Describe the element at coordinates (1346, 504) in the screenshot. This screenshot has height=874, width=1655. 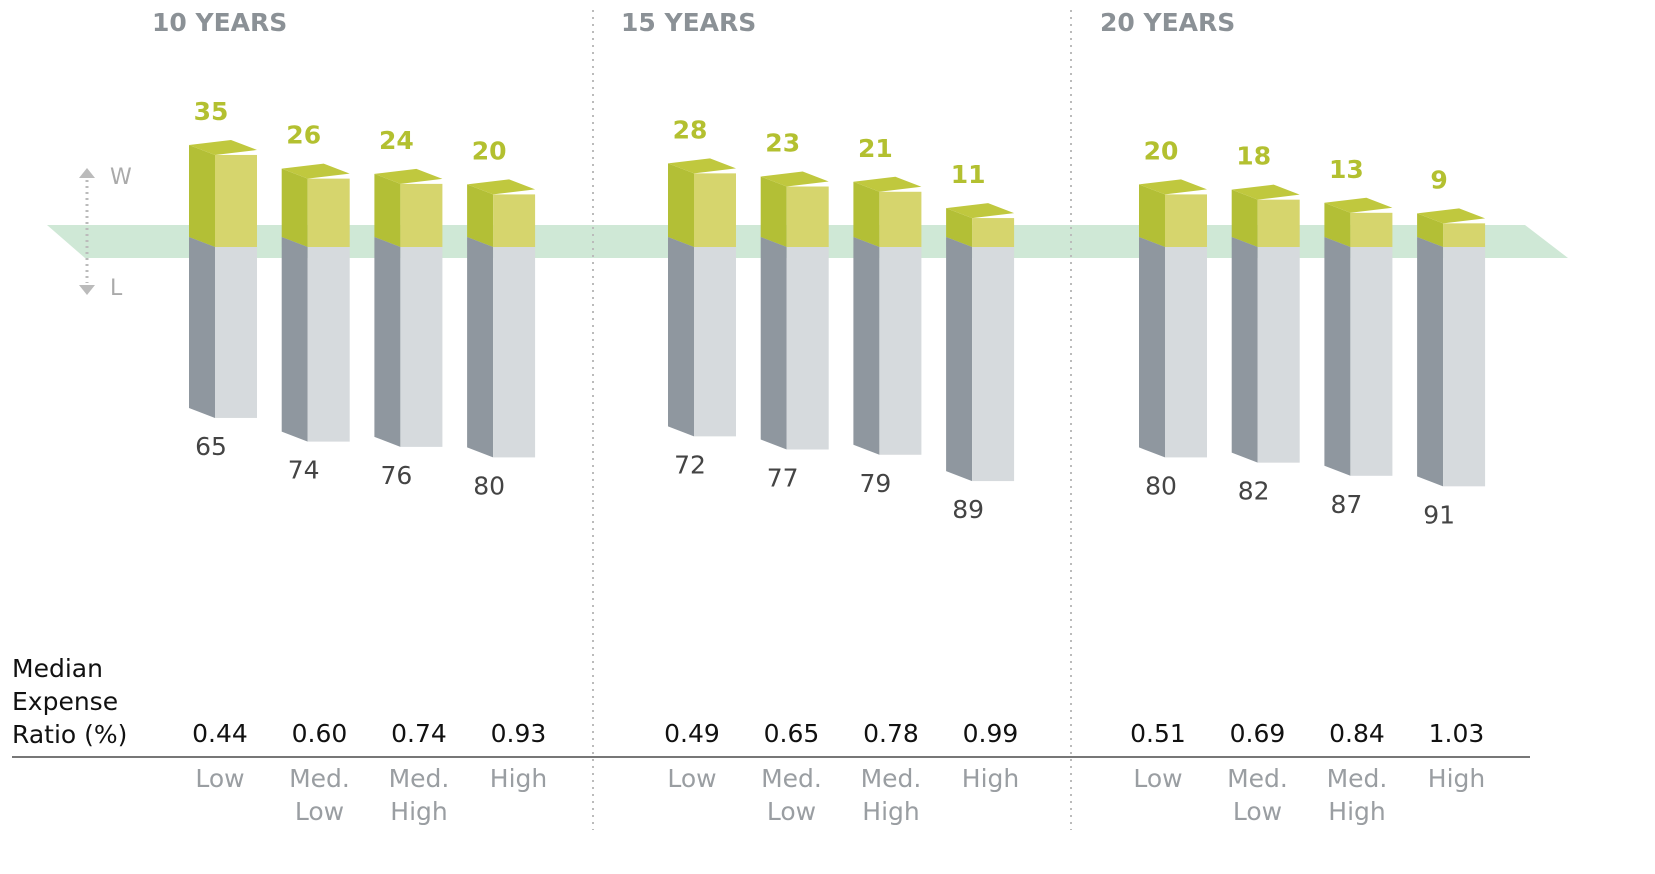
I see `loss-label: 87` at that location.